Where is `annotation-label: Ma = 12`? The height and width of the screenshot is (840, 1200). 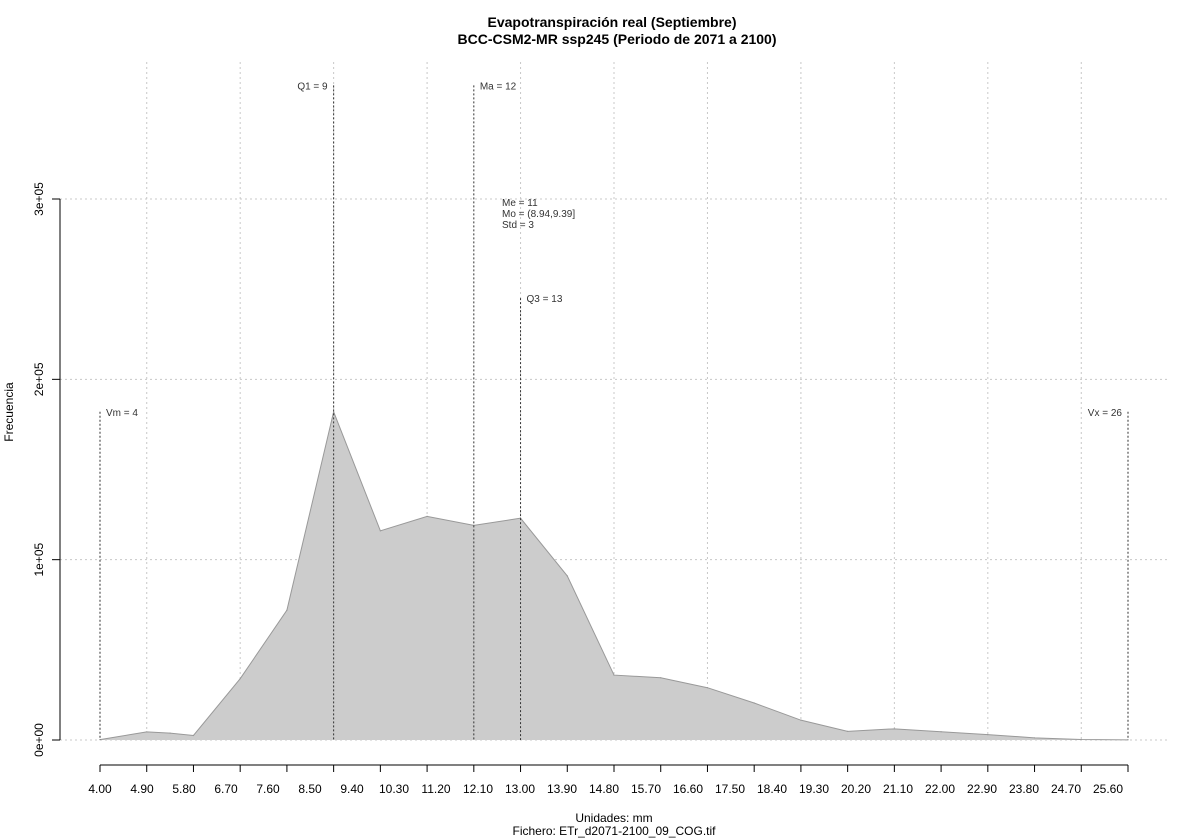
annotation-label: Ma = 12 is located at coordinates (498, 86).